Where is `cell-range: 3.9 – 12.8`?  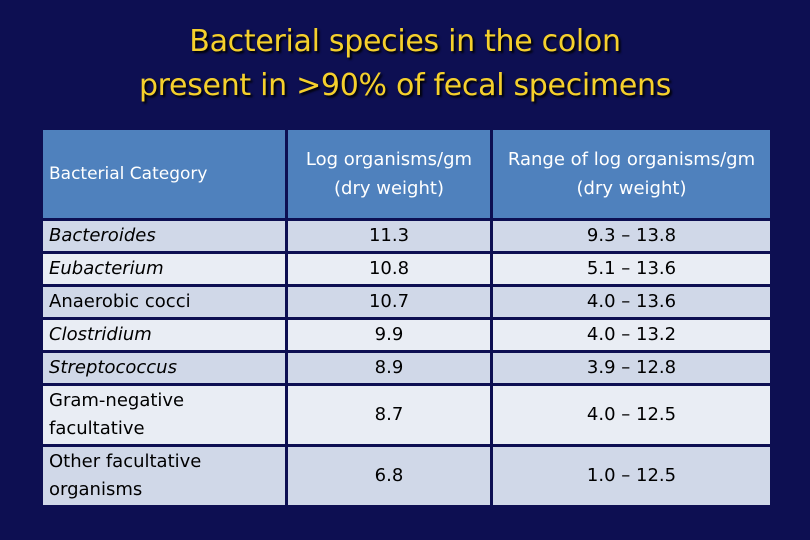 cell-range: 3.9 – 12.8 is located at coordinates (631, 368).